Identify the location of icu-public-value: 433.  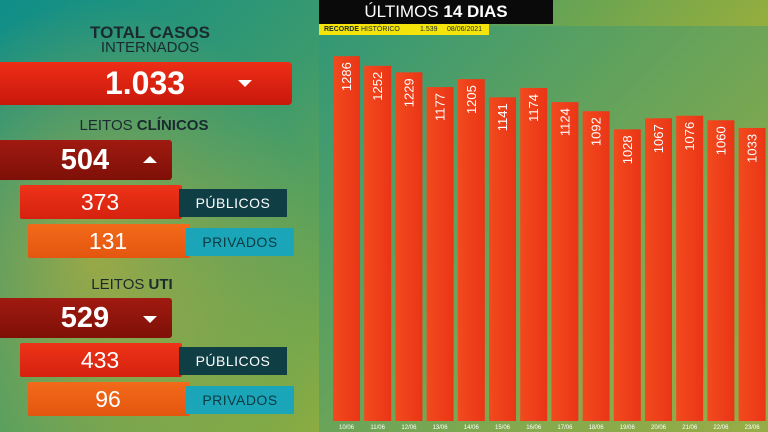
(100, 360).